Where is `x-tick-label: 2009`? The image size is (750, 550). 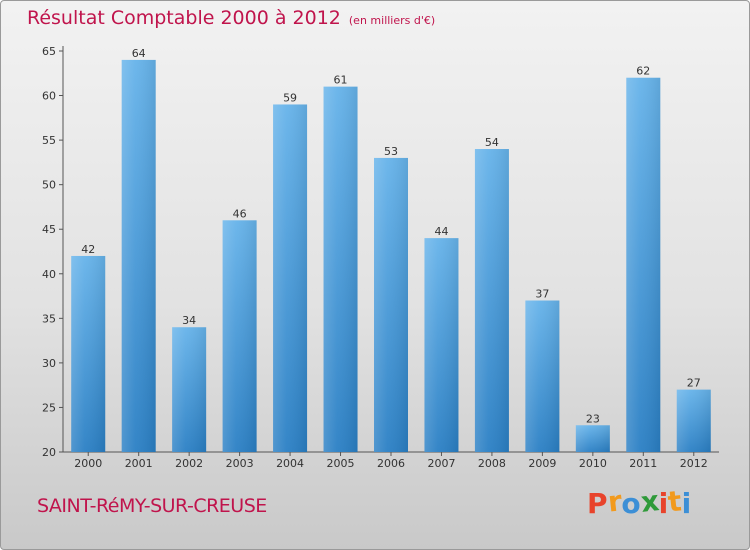
x-tick-label: 2009 is located at coordinates (542, 463).